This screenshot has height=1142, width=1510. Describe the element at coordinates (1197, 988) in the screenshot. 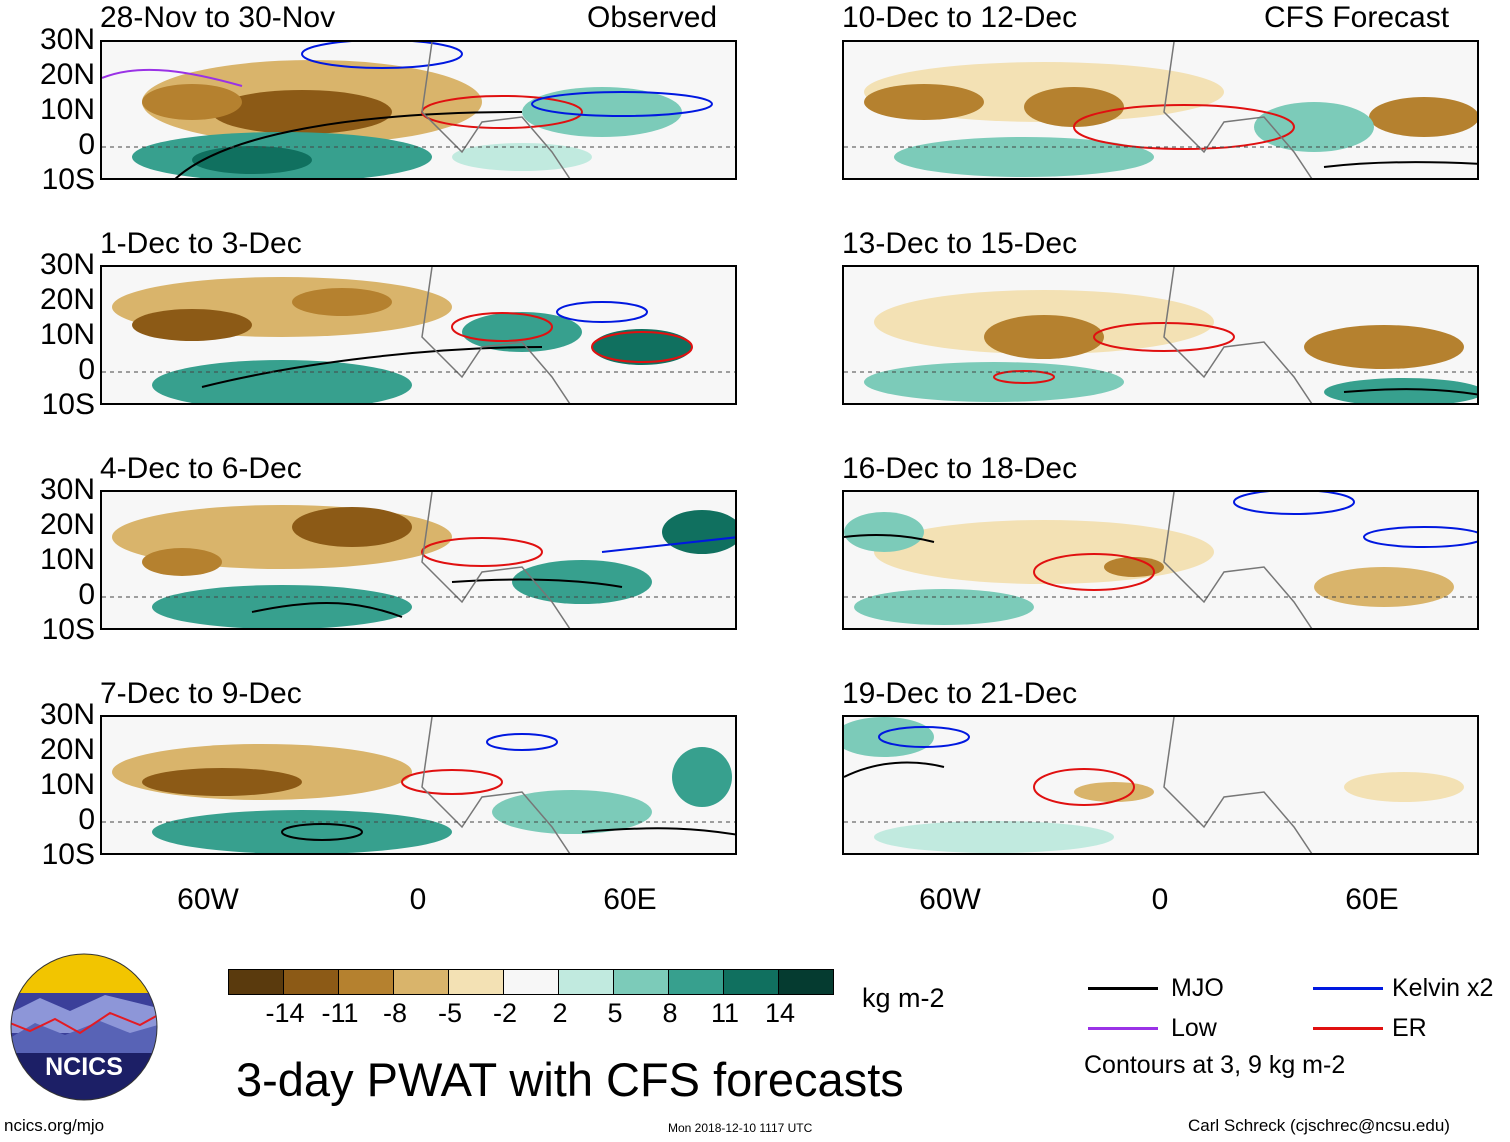

I see `legend-label-mjo: MJO` at that location.